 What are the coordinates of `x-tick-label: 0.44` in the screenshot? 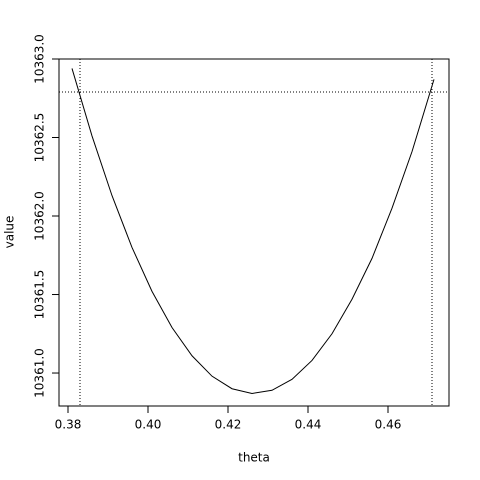 It's located at (308, 425).